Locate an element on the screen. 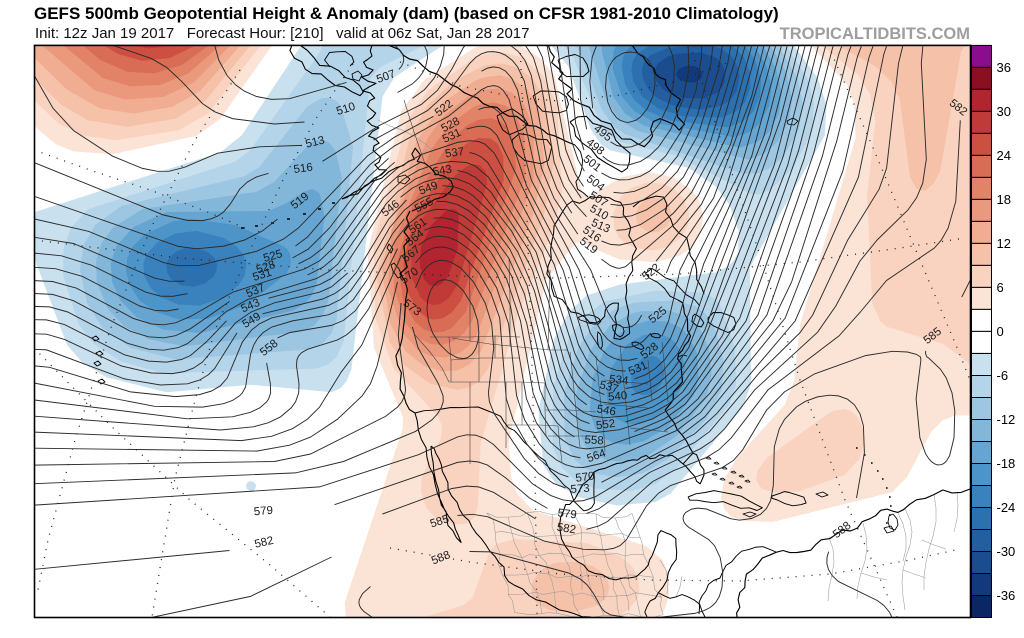  svg-text: -12 is located at coordinates (1006, 419).